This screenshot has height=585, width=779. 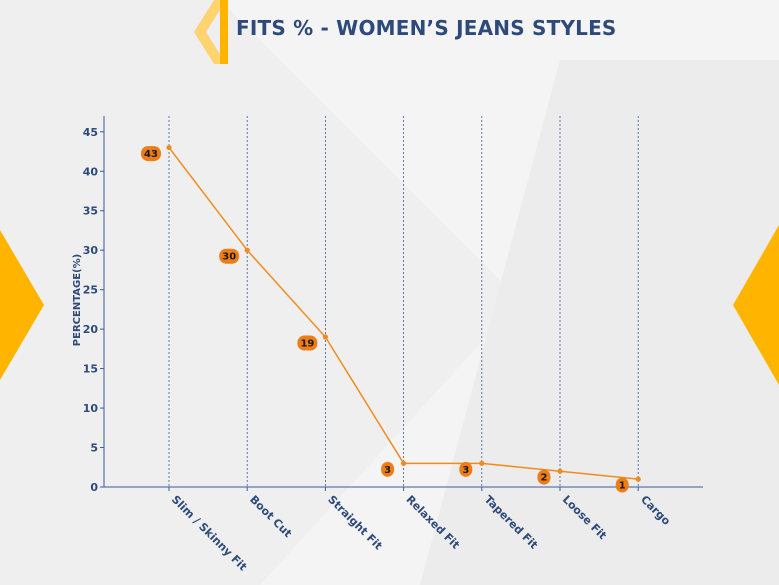 What do you see at coordinates (77, 300) in the screenshot?
I see `y-axis-label: PERCENTAGE(%)` at bounding box center [77, 300].